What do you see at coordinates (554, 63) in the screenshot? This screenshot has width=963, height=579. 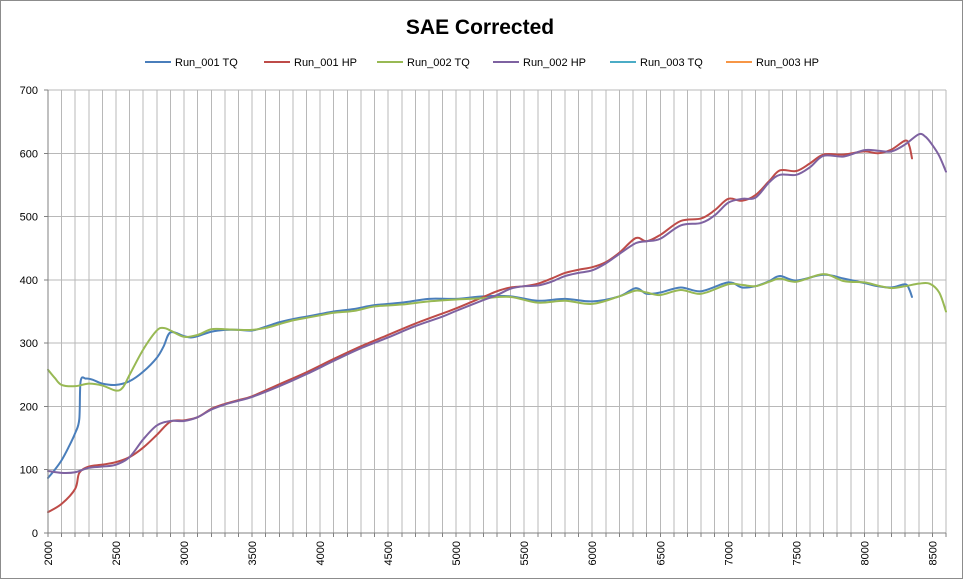 I see `legend-label-run-002-hp: Run_002 HP` at bounding box center [554, 63].